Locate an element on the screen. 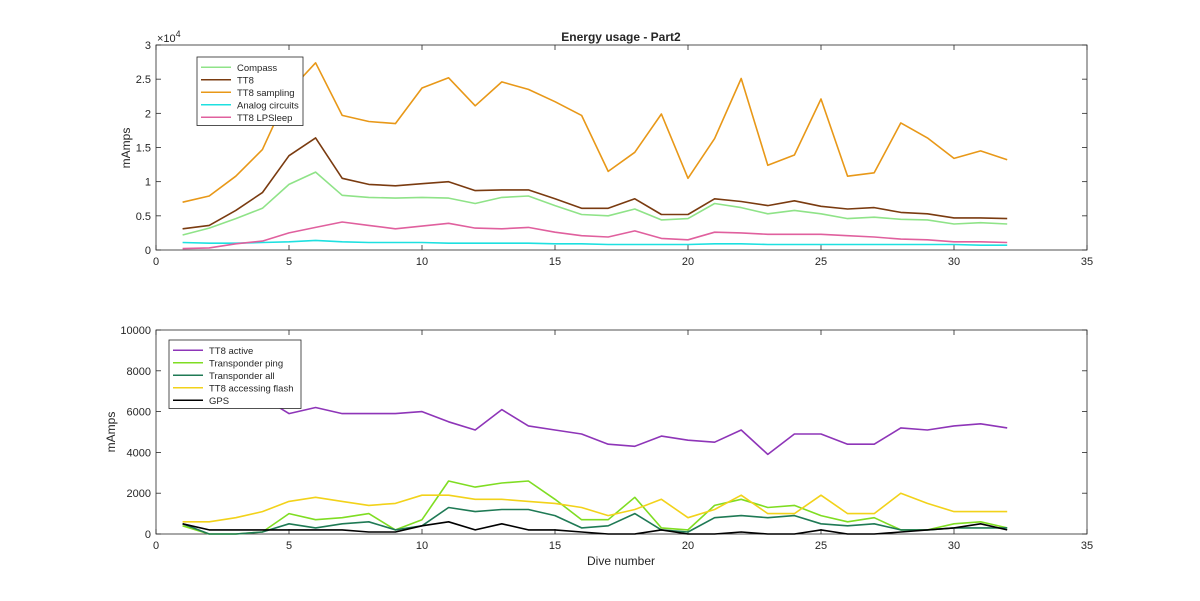 Image resolution: width=1200 pixels, height=601 pixels. bottom-y-tick-label: 0 is located at coordinates (148, 535).